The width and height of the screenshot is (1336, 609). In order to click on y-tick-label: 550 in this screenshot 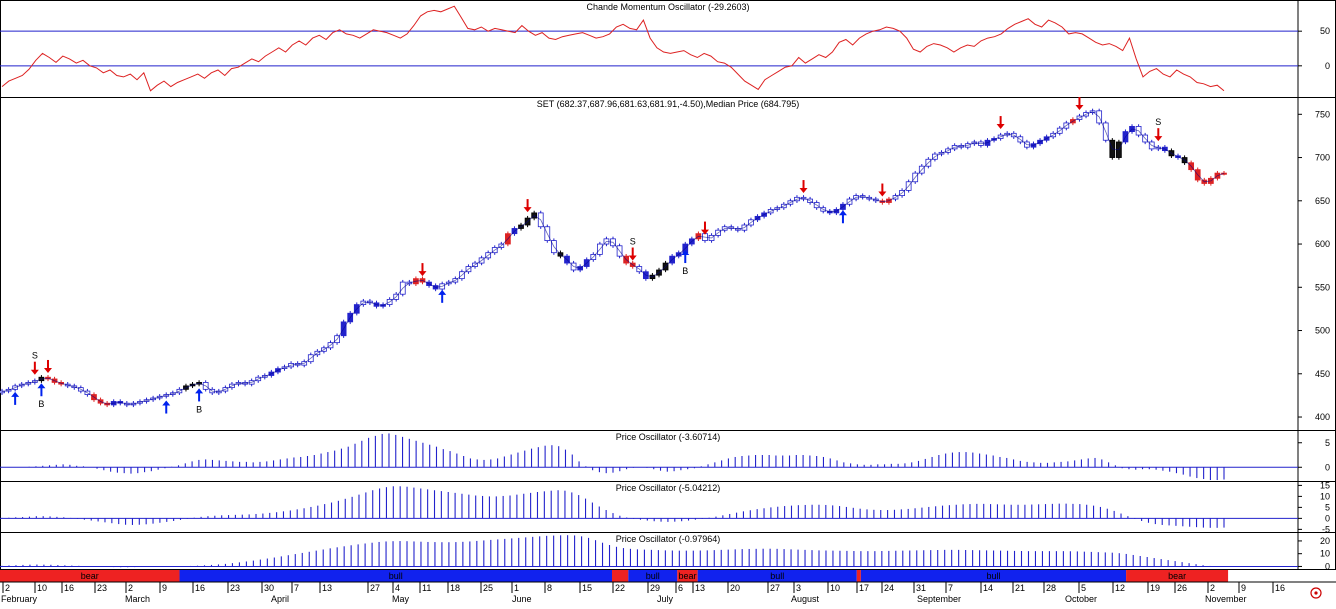, I will do `click(1322, 287)`.